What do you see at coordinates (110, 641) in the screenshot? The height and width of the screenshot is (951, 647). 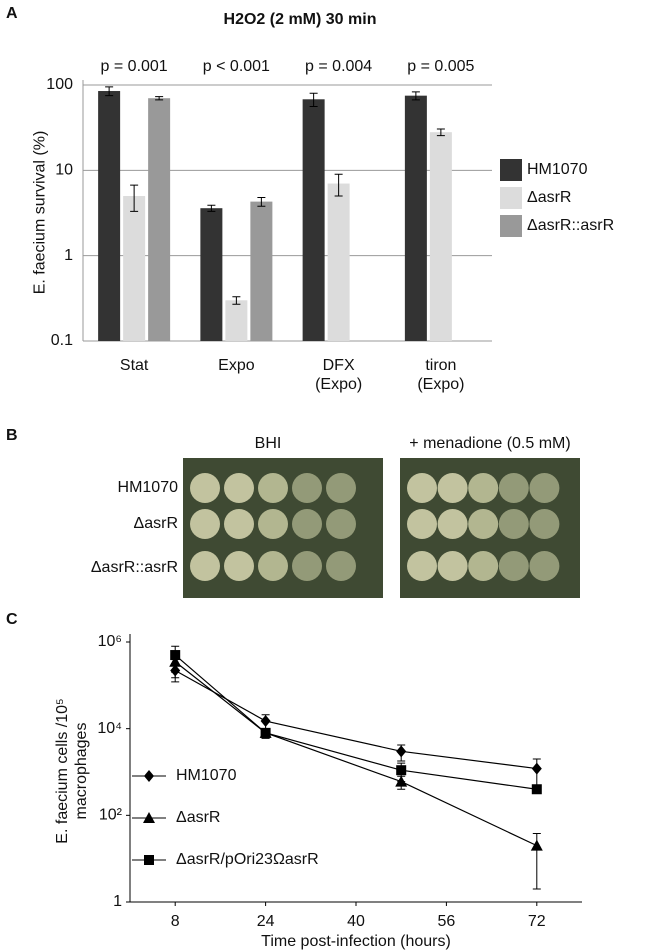 I see `y-tick-label: 10⁶` at bounding box center [110, 641].